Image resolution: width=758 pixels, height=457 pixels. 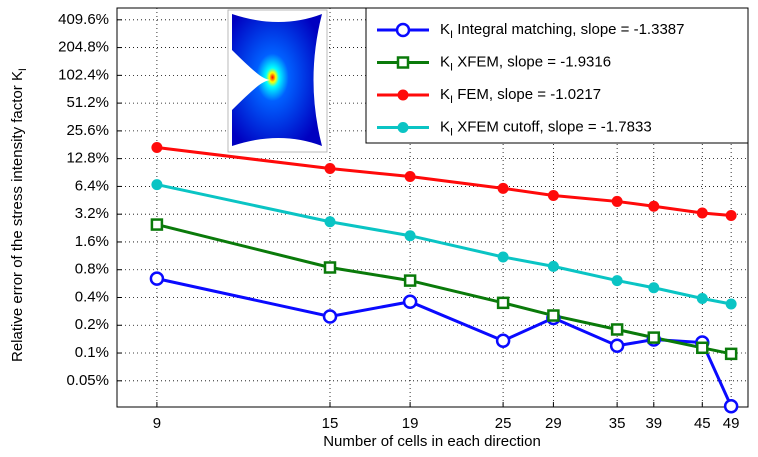 I want to click on y-tick-label: 6.4%, so click(x=92, y=185).